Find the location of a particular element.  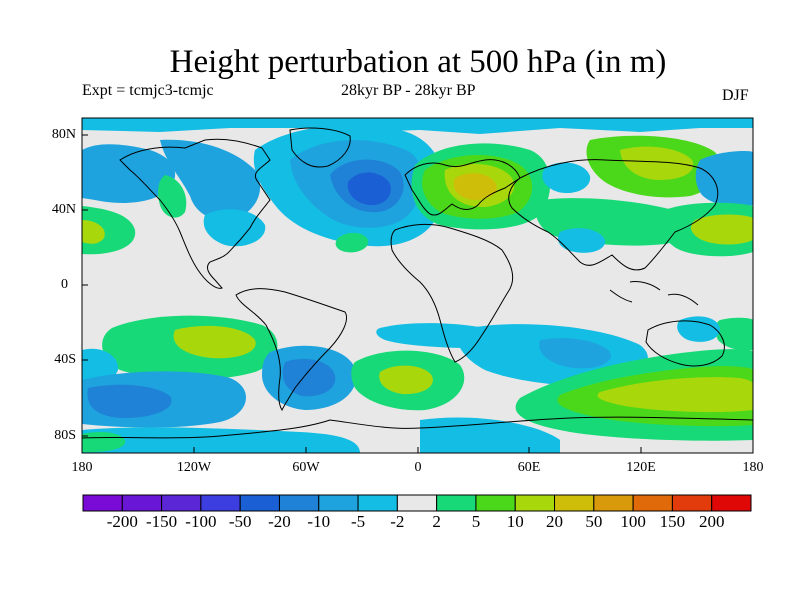

colorbar-label: 200 is located at coordinates (711, 521).